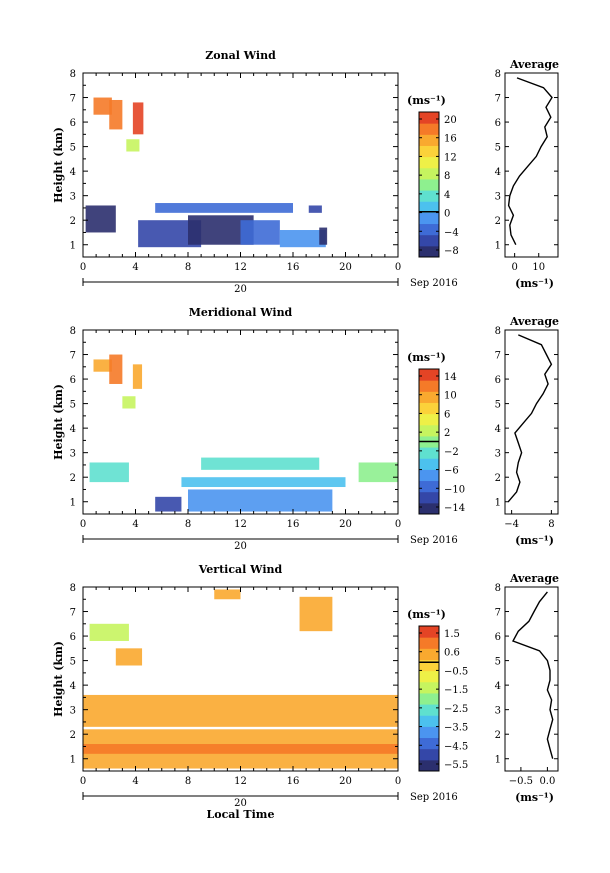 The width and height of the screenshot is (610, 873). Describe the element at coordinates (58, 679) in the screenshot. I see `y-axis-label: Height (km)` at that location.